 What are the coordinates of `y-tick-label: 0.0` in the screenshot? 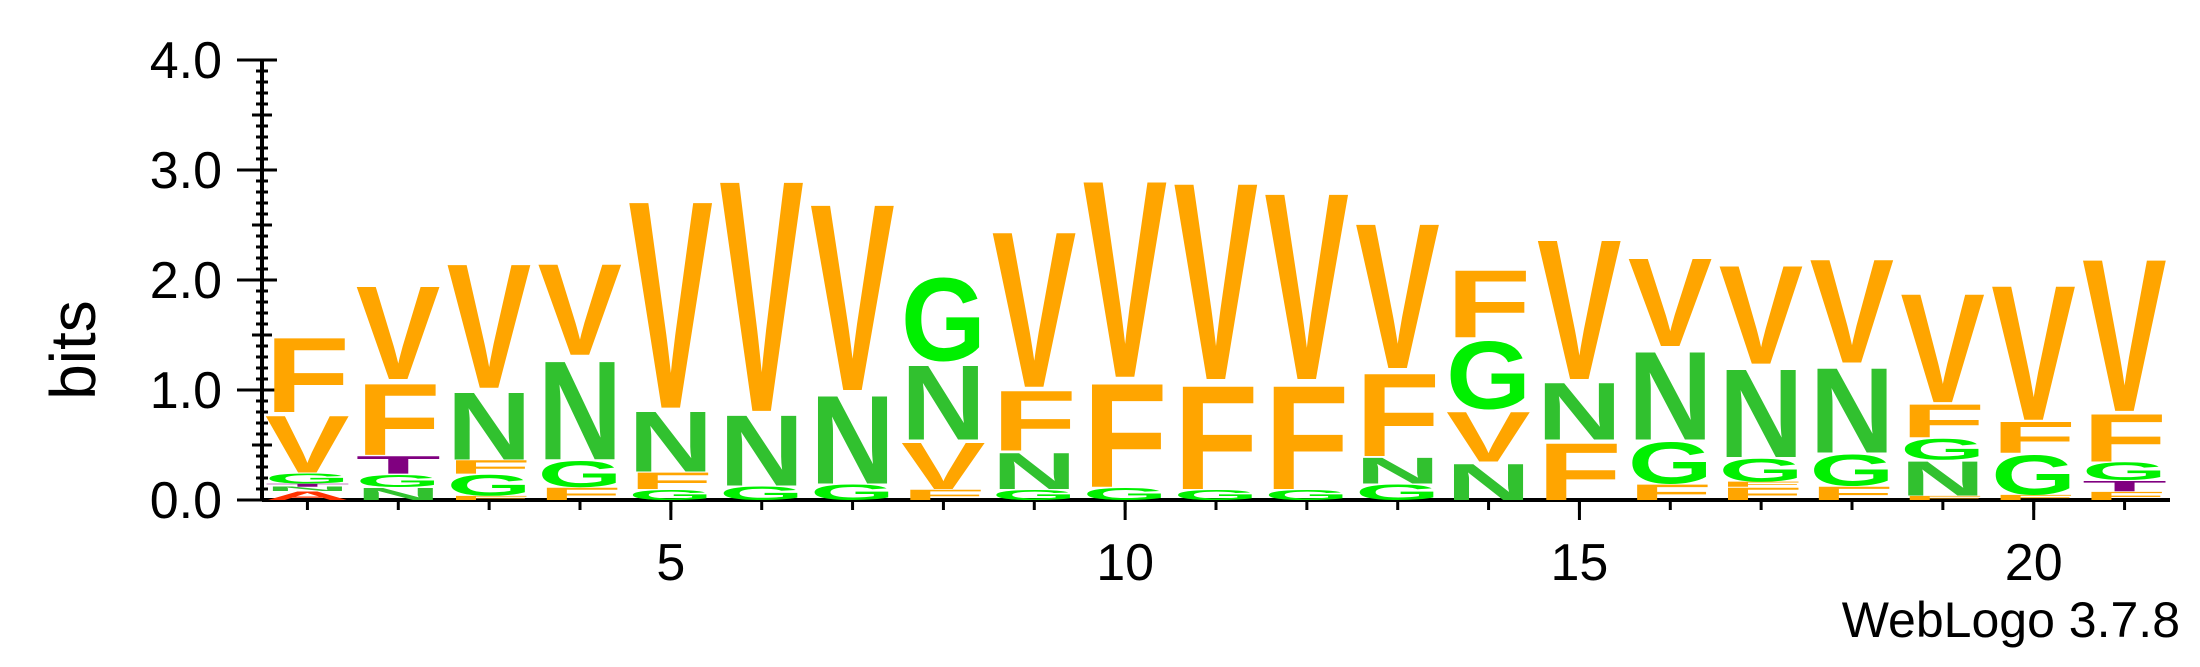 It's located at (186, 501).